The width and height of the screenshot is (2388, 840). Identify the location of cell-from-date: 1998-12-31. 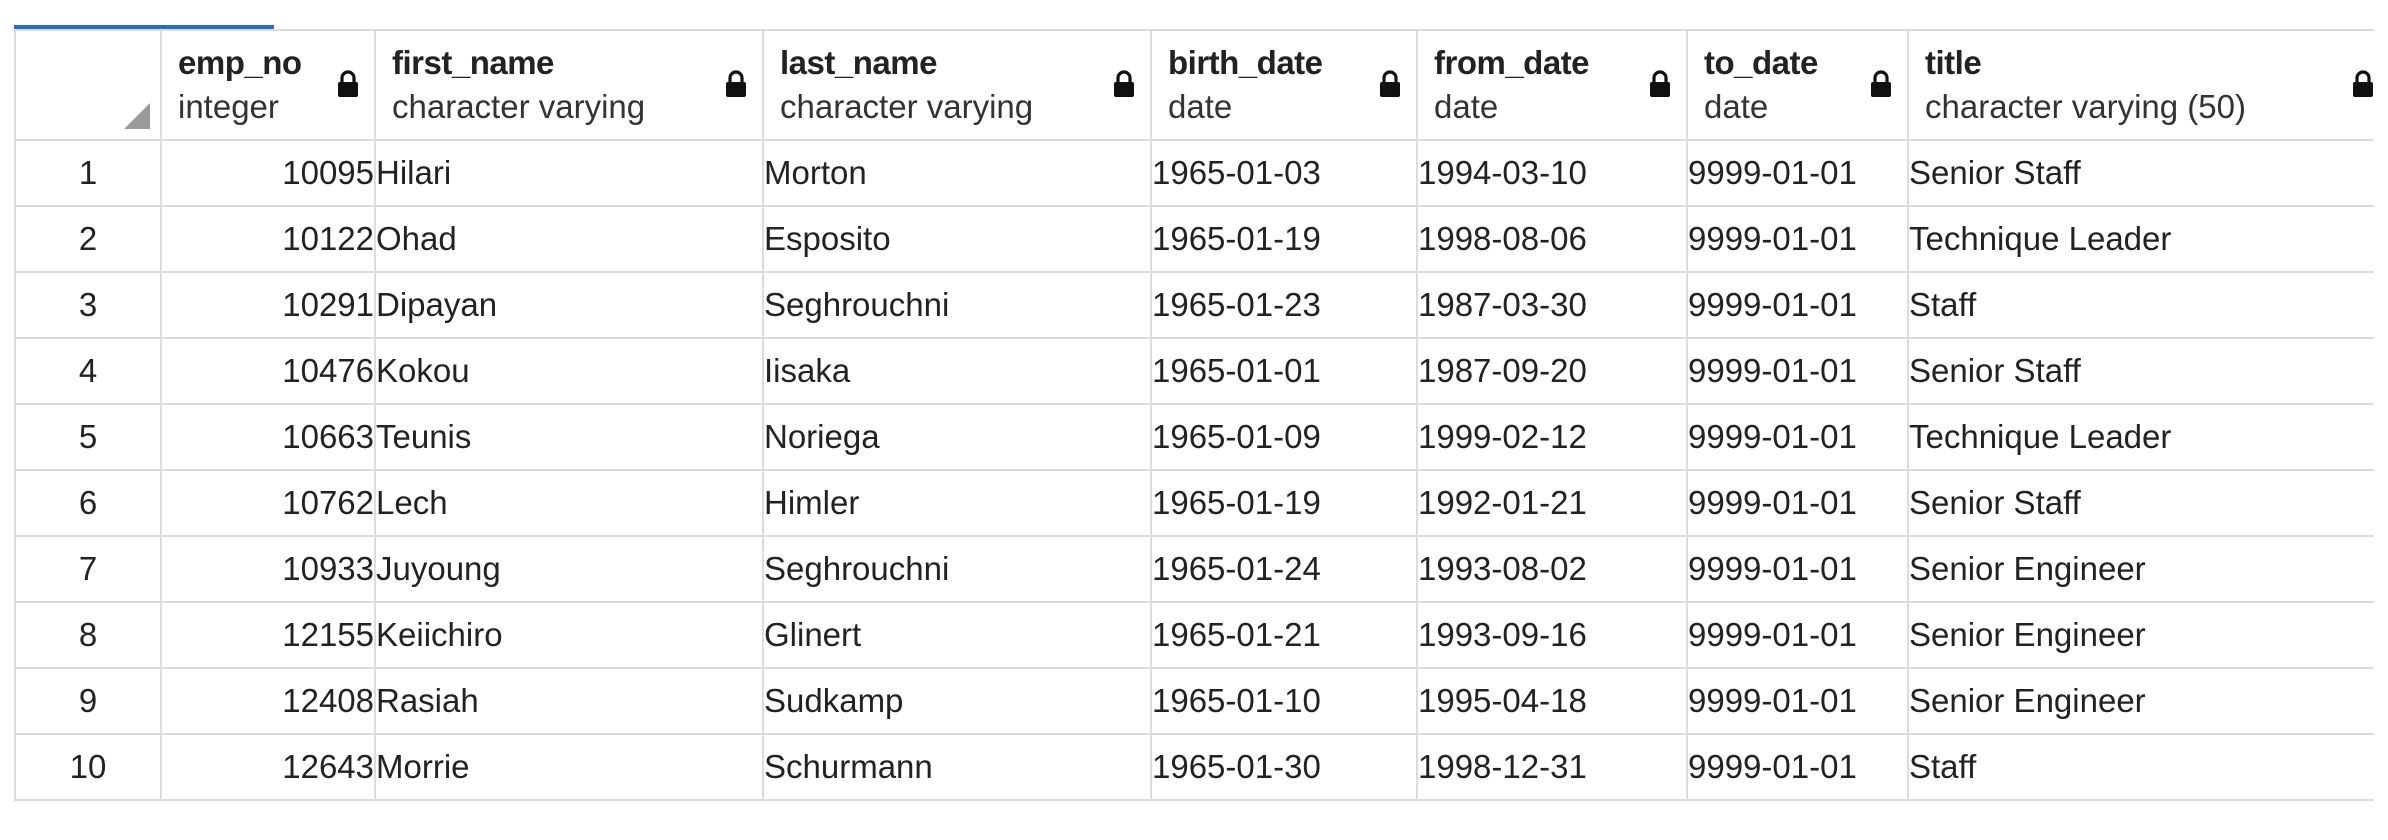
(1552, 767).